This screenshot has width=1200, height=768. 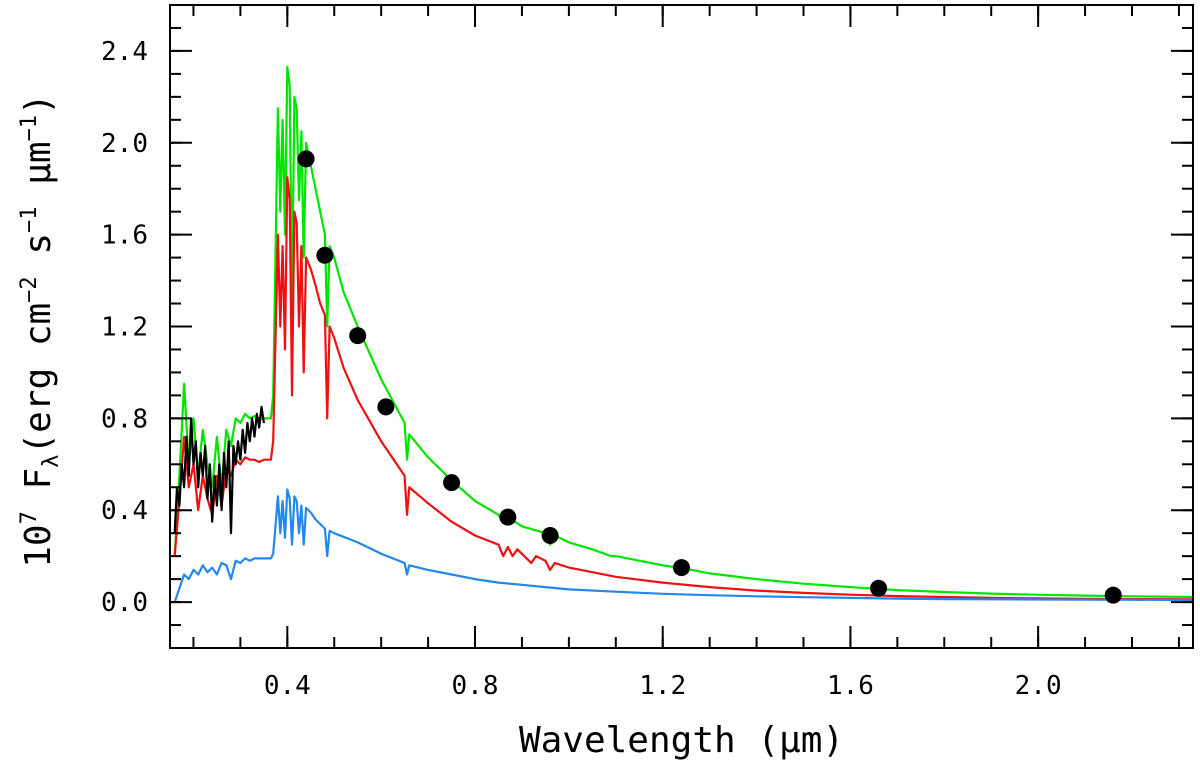 I want to click on y-tick-label: 2.4, so click(x=124, y=52).